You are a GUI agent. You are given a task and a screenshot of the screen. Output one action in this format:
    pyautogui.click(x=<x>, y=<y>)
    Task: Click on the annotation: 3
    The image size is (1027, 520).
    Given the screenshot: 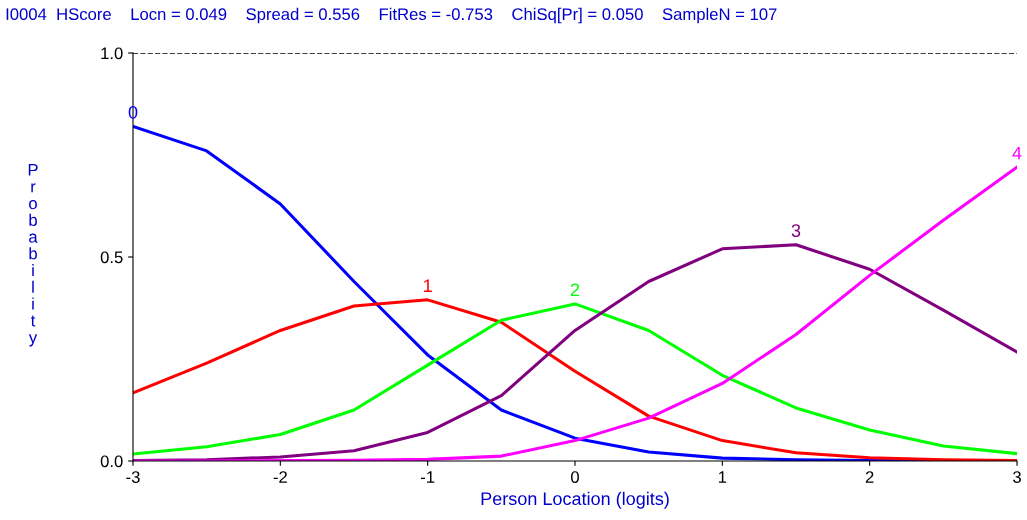 What is the action you would take?
    pyautogui.click(x=796, y=231)
    